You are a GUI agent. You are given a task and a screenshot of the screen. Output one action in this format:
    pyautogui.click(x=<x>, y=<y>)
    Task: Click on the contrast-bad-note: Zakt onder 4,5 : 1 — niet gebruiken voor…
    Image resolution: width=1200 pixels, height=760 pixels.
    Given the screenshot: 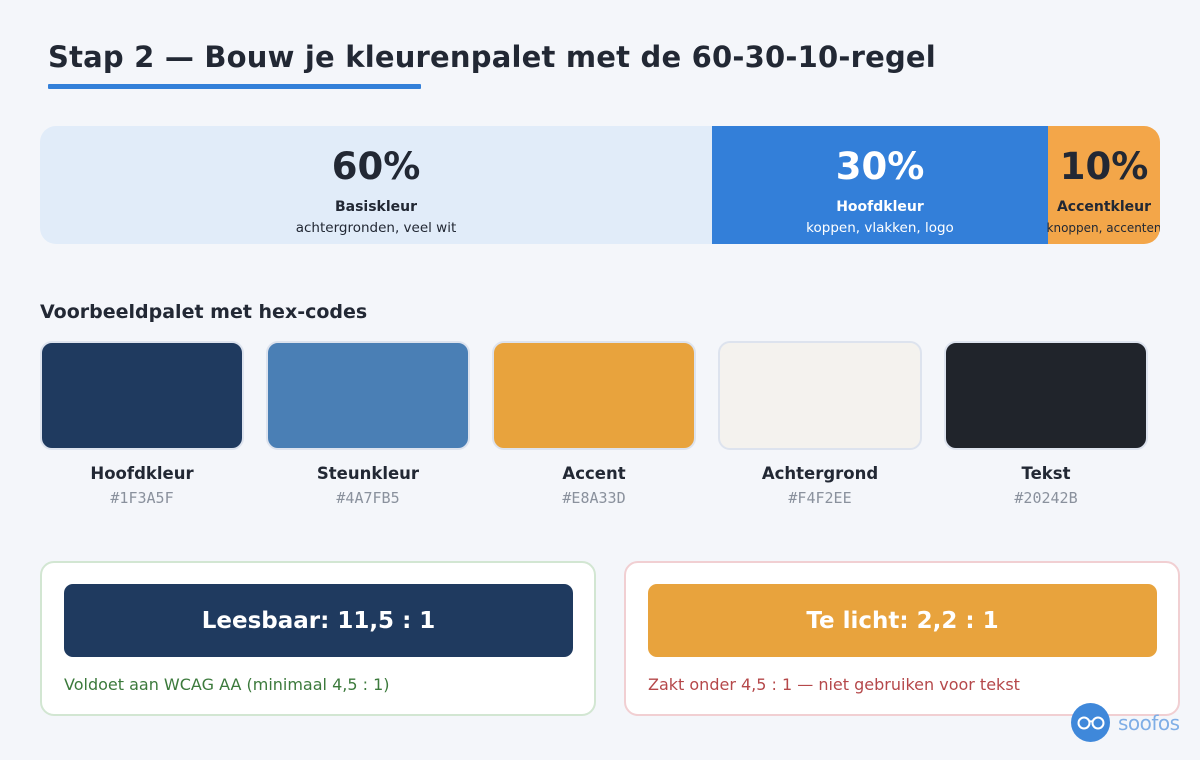 What is the action you would take?
    pyautogui.click(x=834, y=684)
    